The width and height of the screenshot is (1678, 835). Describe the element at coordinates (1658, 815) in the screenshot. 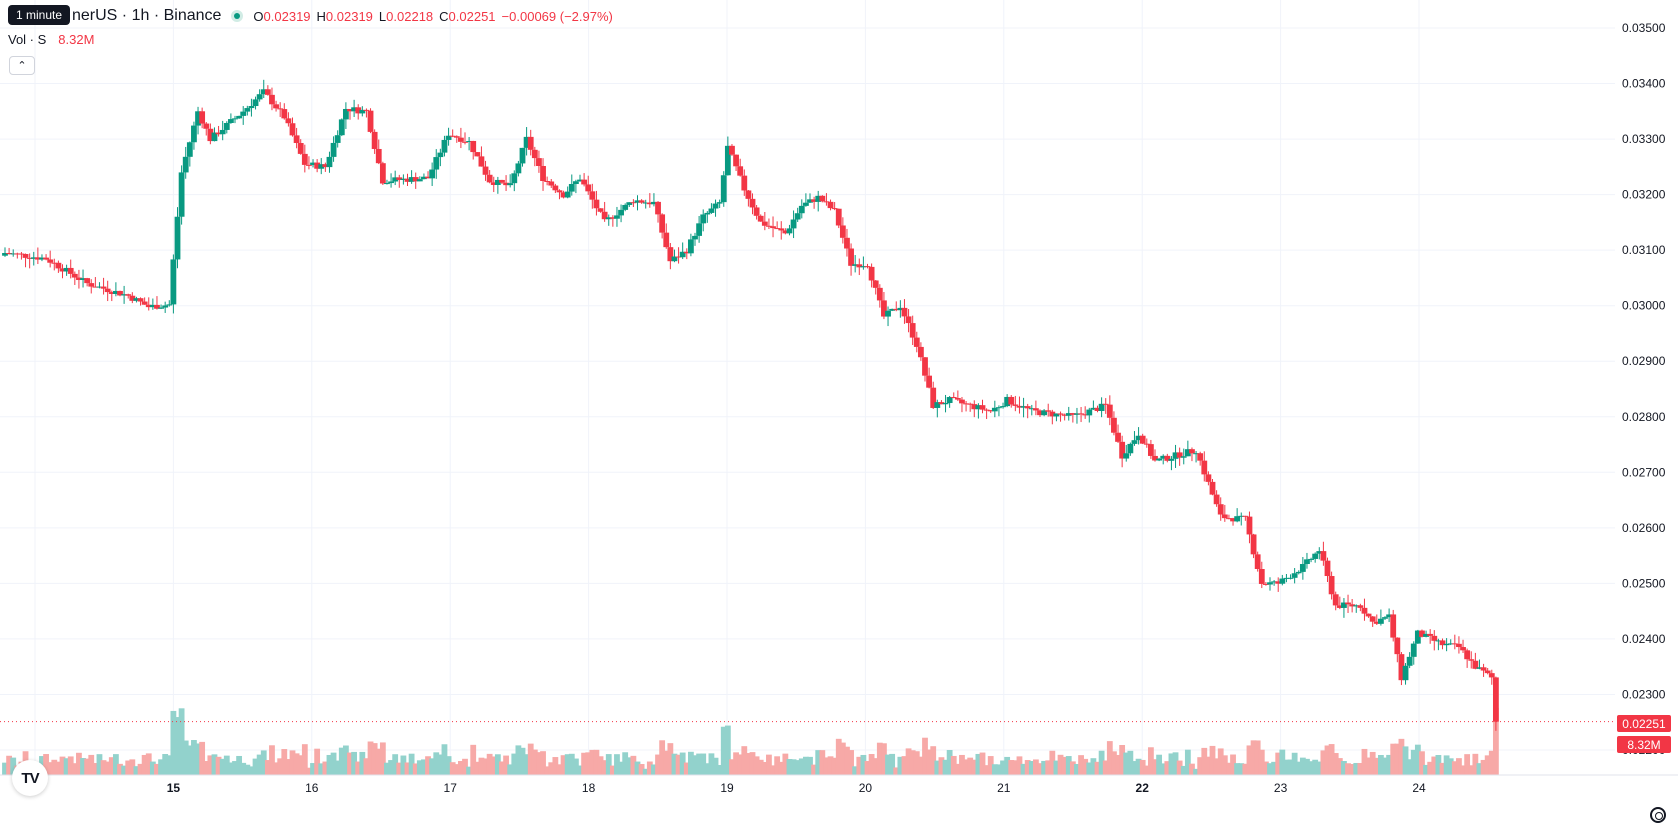

I see `settings-icon` at that location.